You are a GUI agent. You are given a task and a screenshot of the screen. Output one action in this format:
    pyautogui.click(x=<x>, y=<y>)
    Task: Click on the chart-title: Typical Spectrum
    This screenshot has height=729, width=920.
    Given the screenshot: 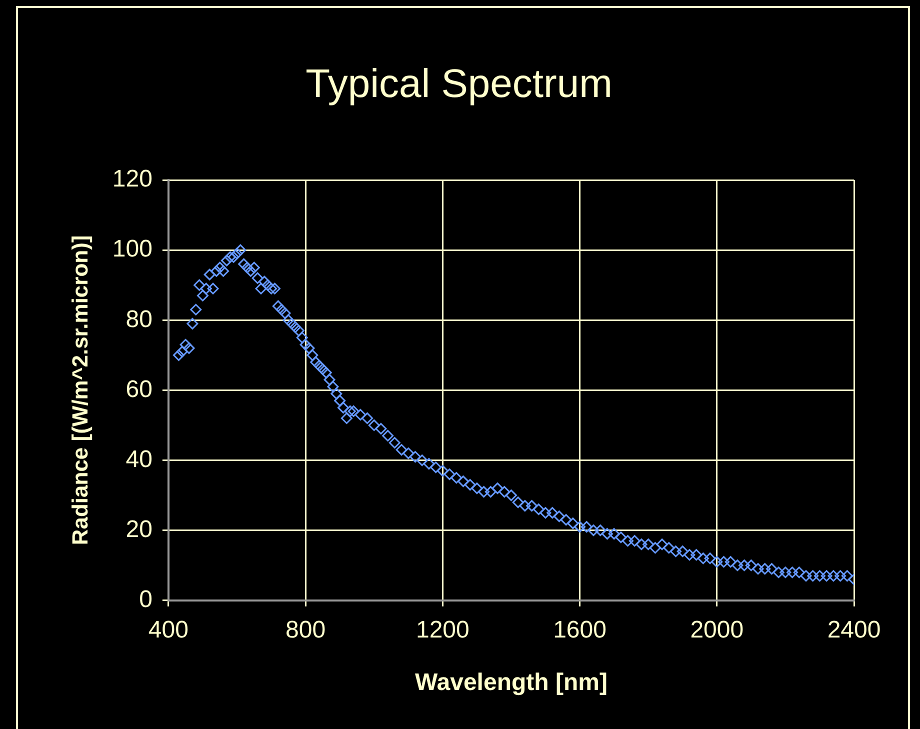 What is the action you would take?
    pyautogui.click(x=459, y=84)
    